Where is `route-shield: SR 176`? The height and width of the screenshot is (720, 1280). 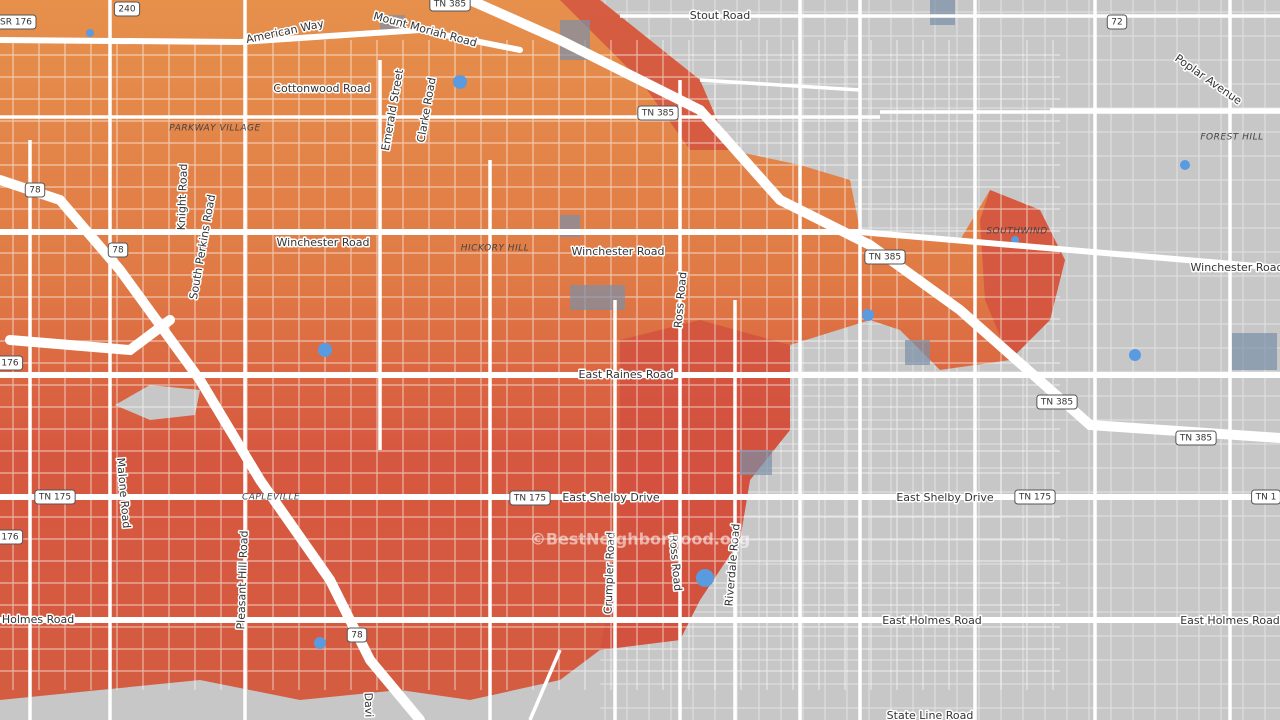
route-shield: SR 176 is located at coordinates (18, 22).